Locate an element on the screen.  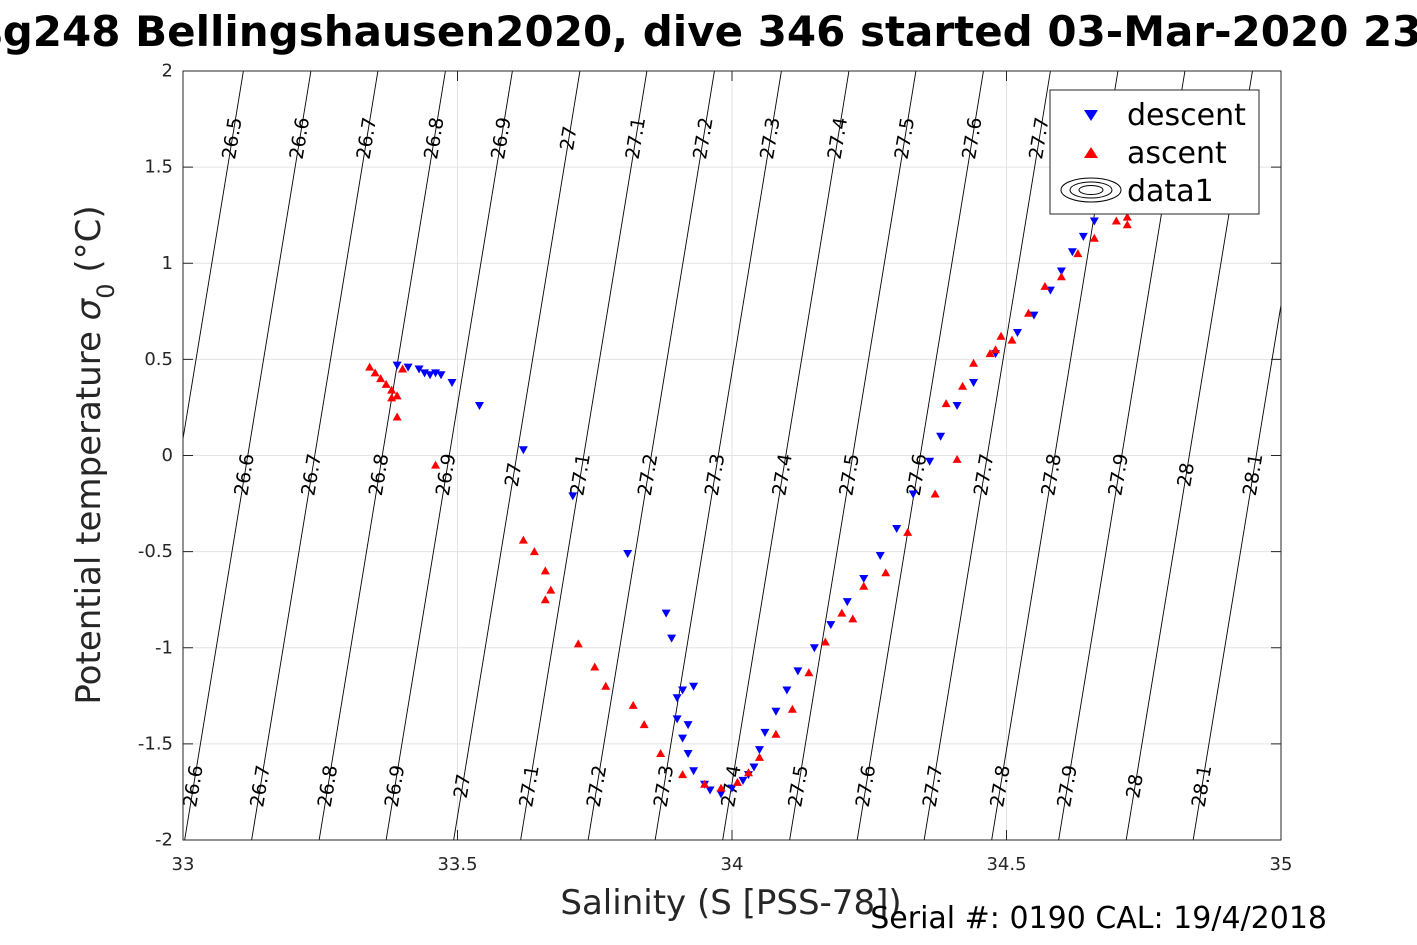
contour-label-28-1: 28 is located at coordinates (1186, 474).